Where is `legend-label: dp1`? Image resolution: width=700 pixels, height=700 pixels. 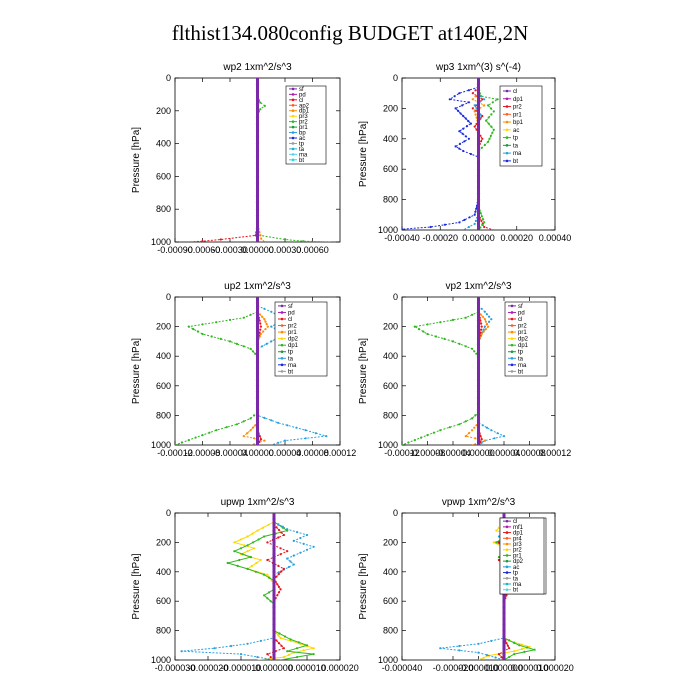
legend-label: dp1 is located at coordinates (518, 100).